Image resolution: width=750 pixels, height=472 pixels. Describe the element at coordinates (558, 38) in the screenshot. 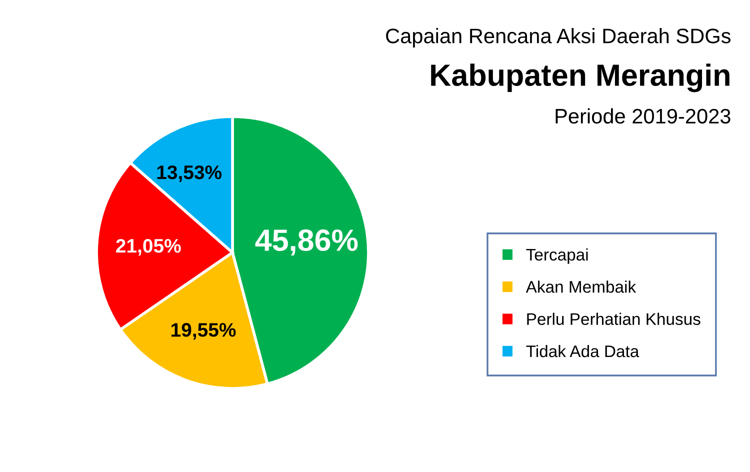

I see `chart-subtitle: Capaian Rencana Aksi Daerah SDGs` at that location.